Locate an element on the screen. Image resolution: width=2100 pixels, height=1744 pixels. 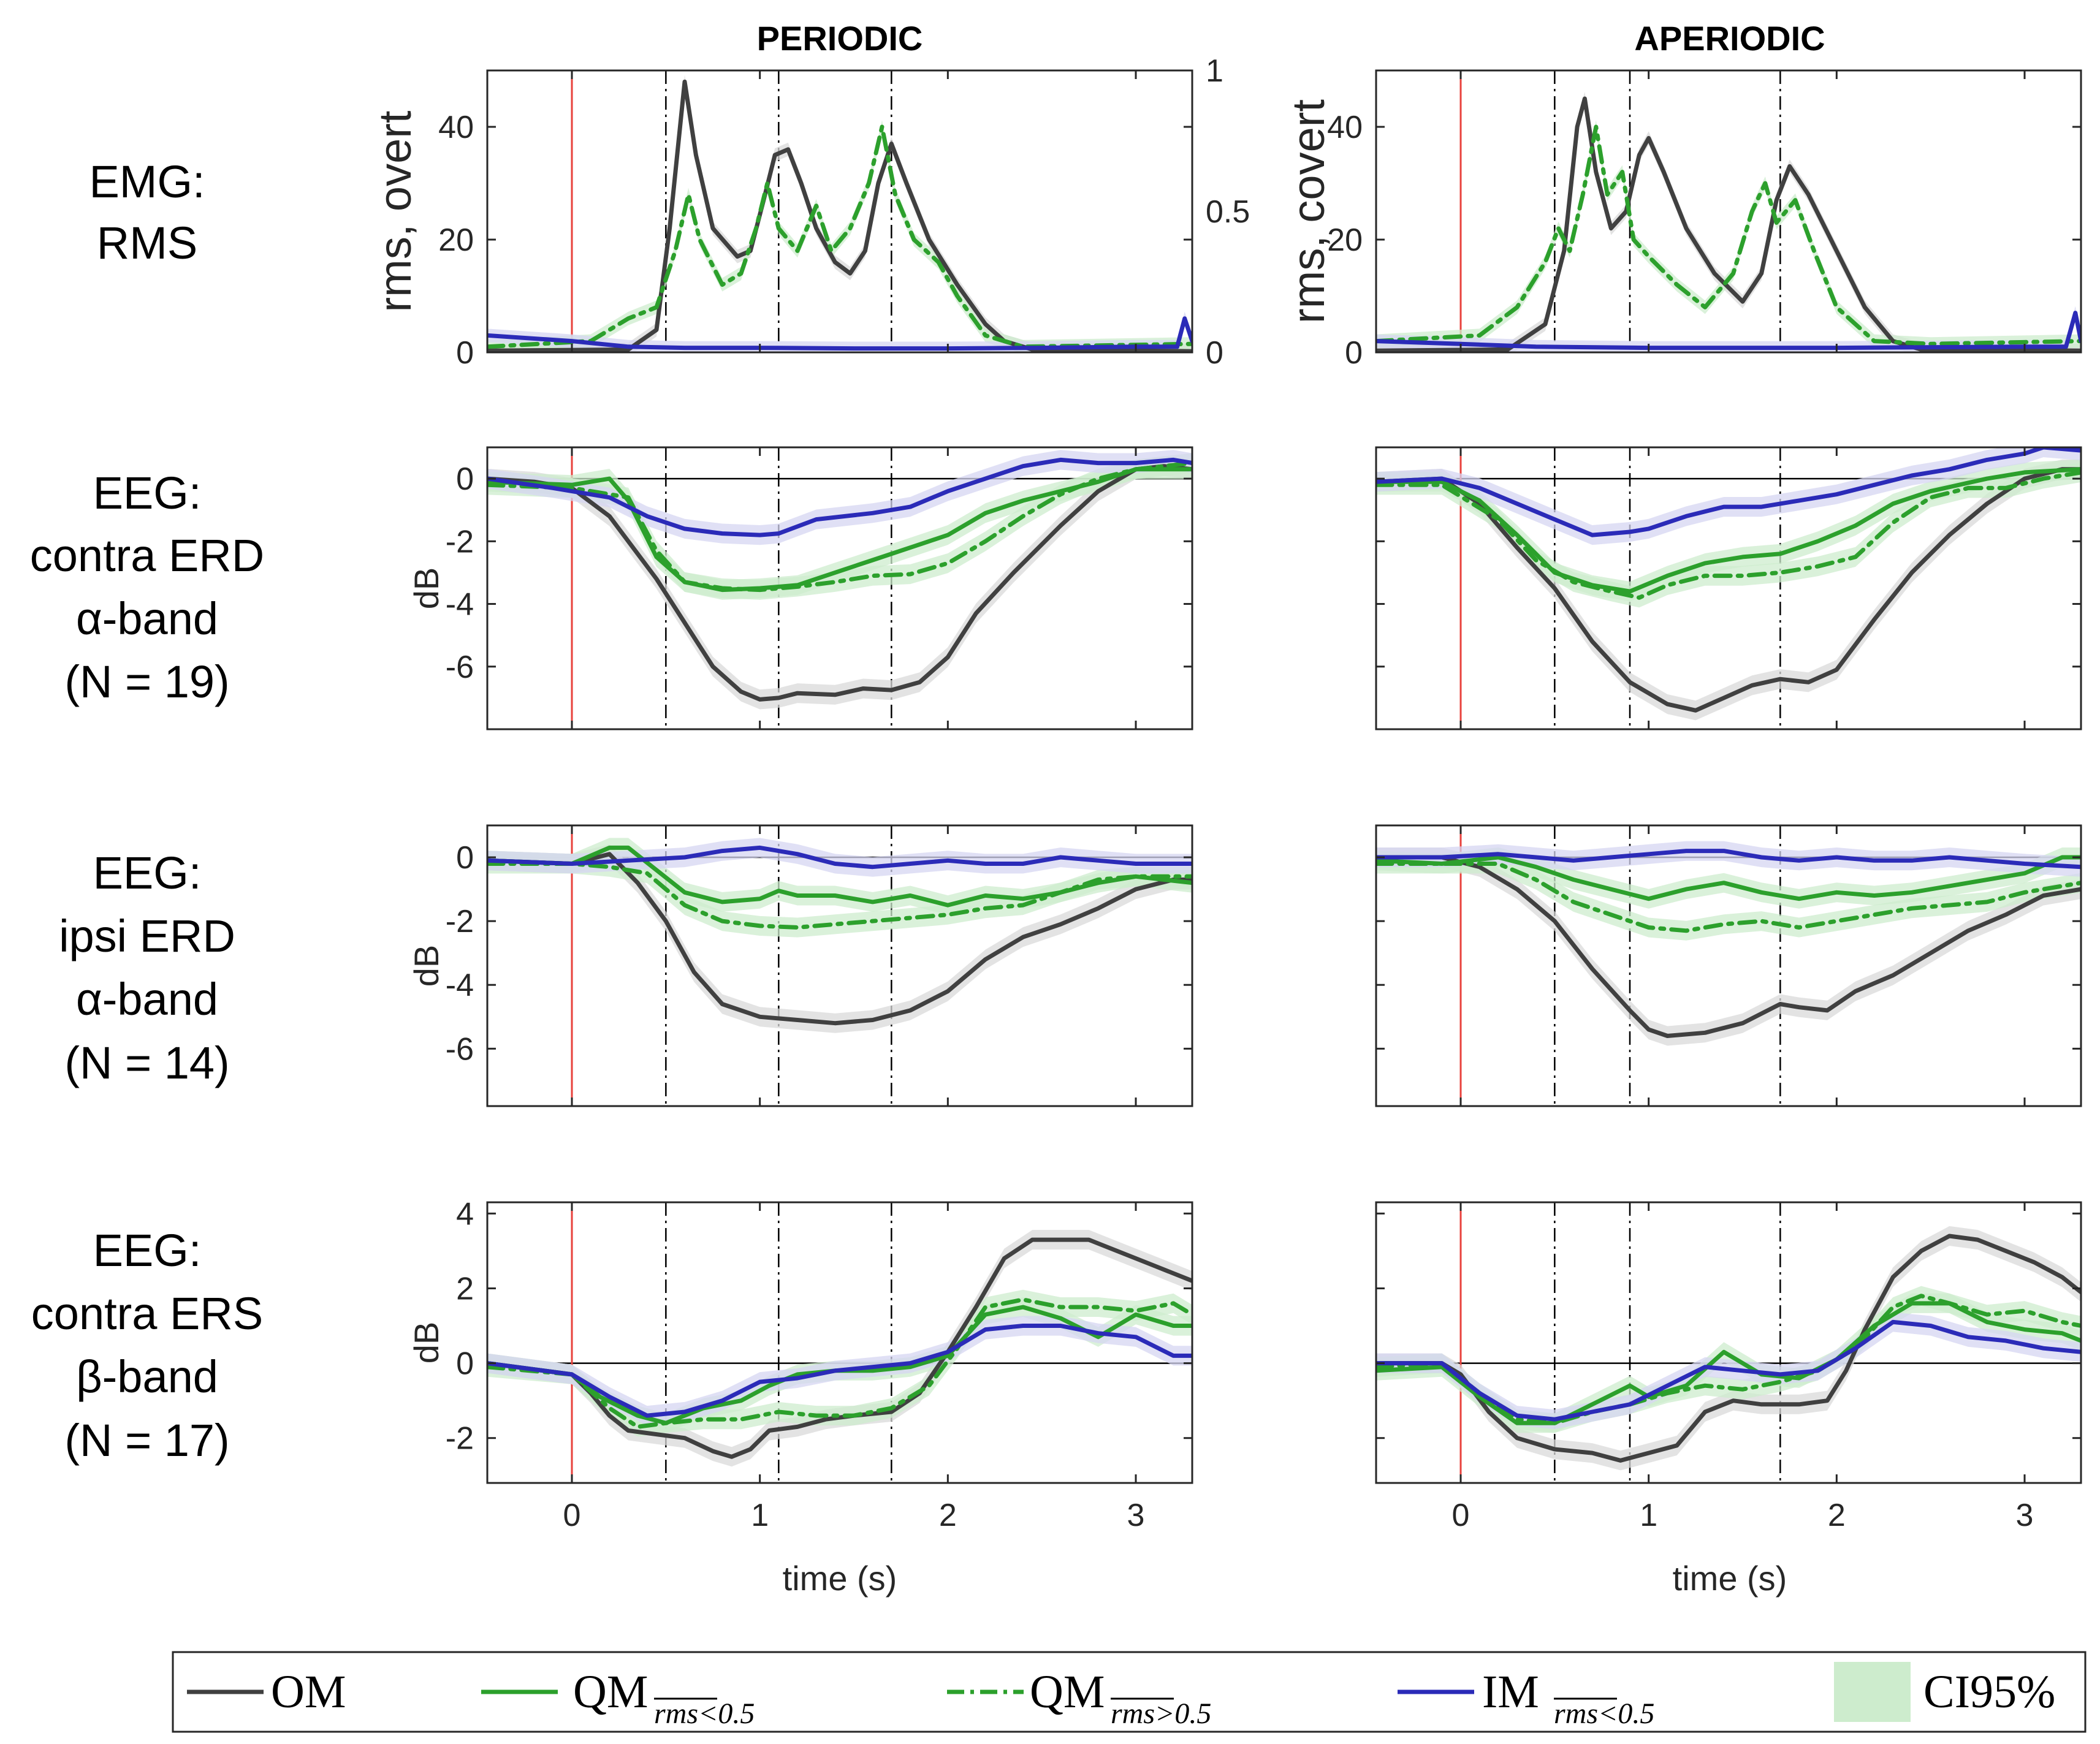
row-label-line: (N = 17) is located at coordinates (146, 1440).